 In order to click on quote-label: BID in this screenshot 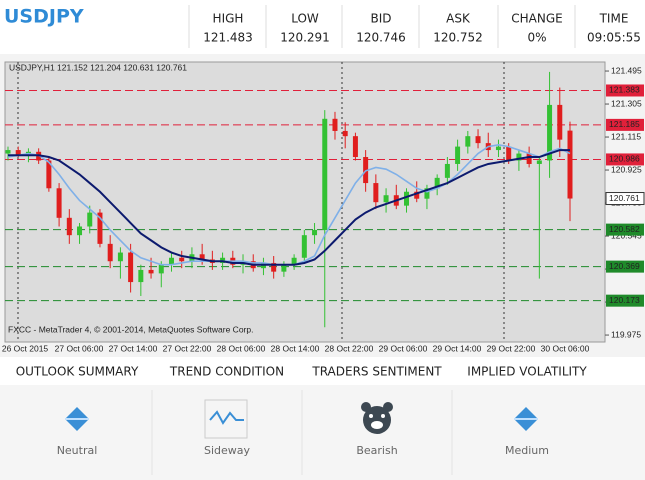, I will do `click(380, 19)`.